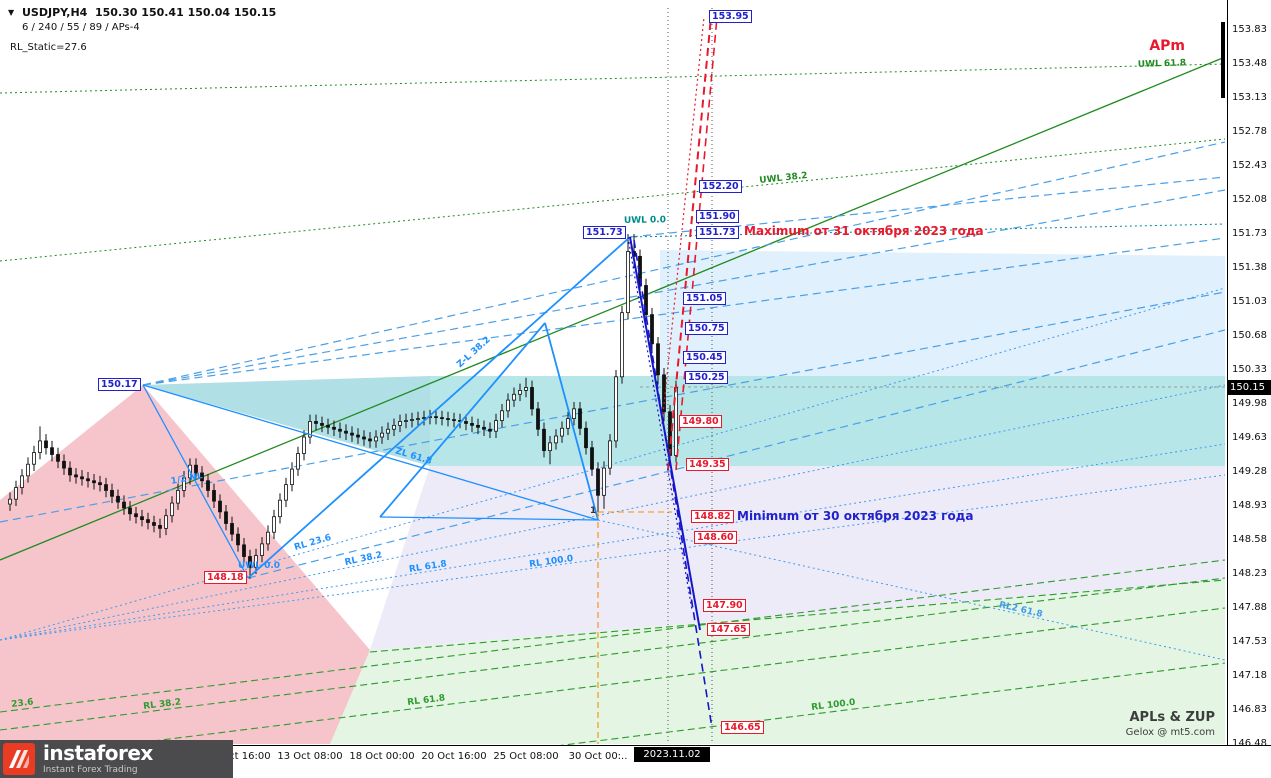 Image resolution: width=1271 pixels, height=778 pixels. Describe the element at coordinates (454, 756) in the screenshot. I see `time-label: 20 Oct 16:00` at that location.